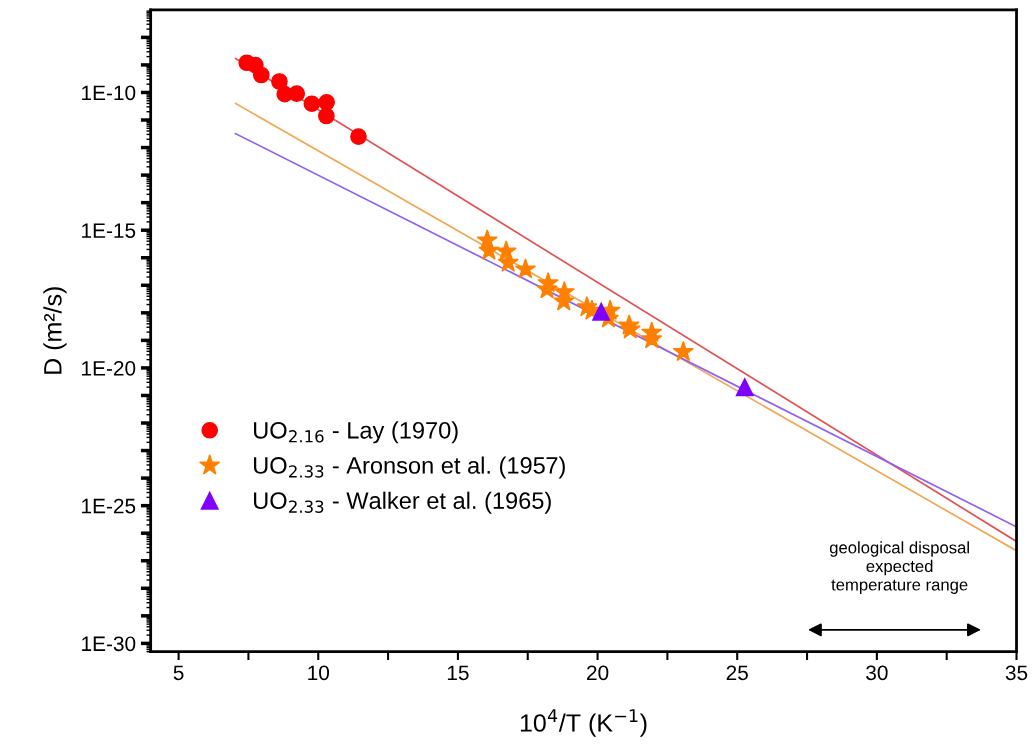 The height and width of the screenshot is (756, 1032). What do you see at coordinates (109, 93) in the screenshot?
I see `y-tick-label: 1E-10` at bounding box center [109, 93].